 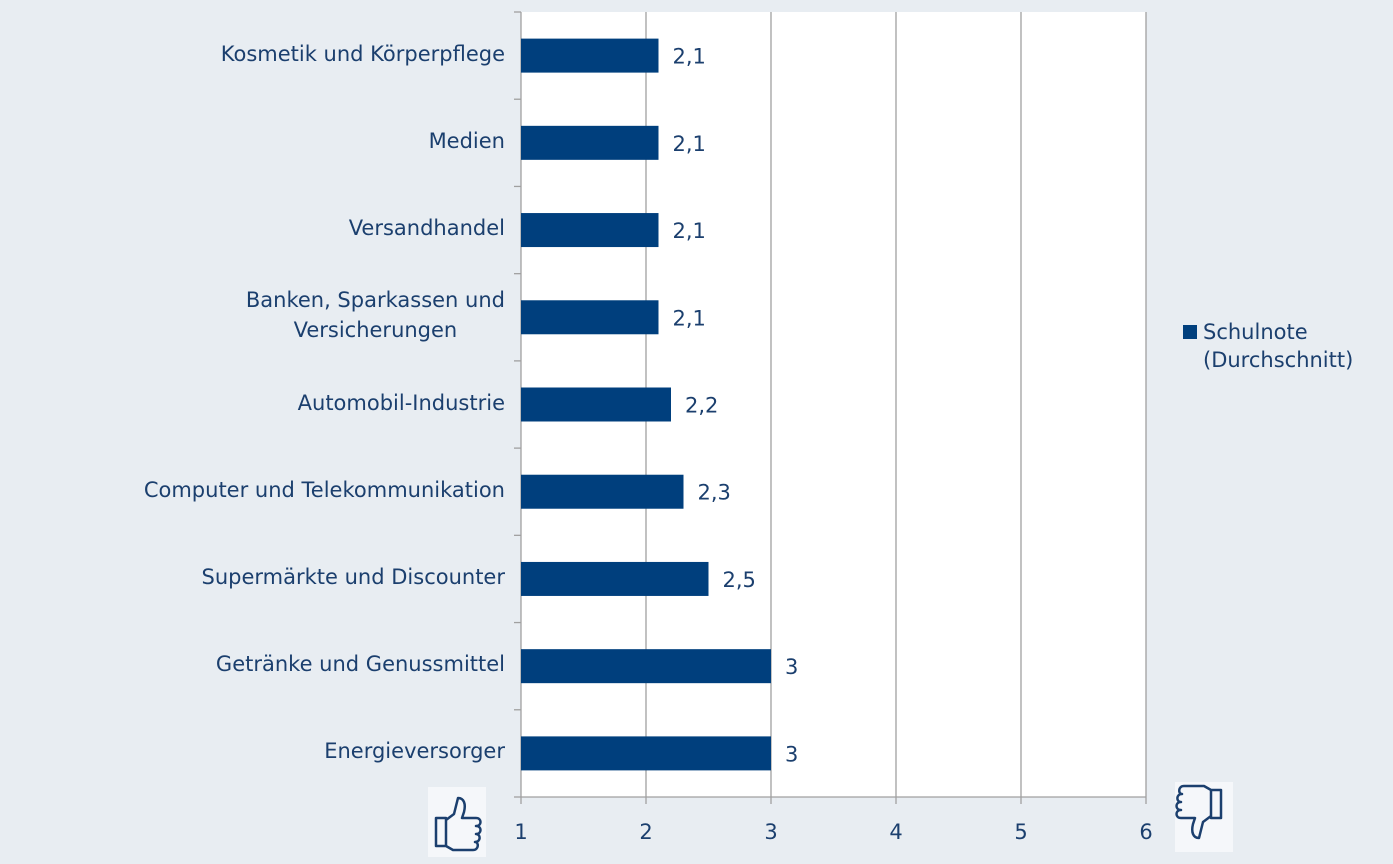 I want to click on x-tick-label: 3, so click(x=770, y=832).